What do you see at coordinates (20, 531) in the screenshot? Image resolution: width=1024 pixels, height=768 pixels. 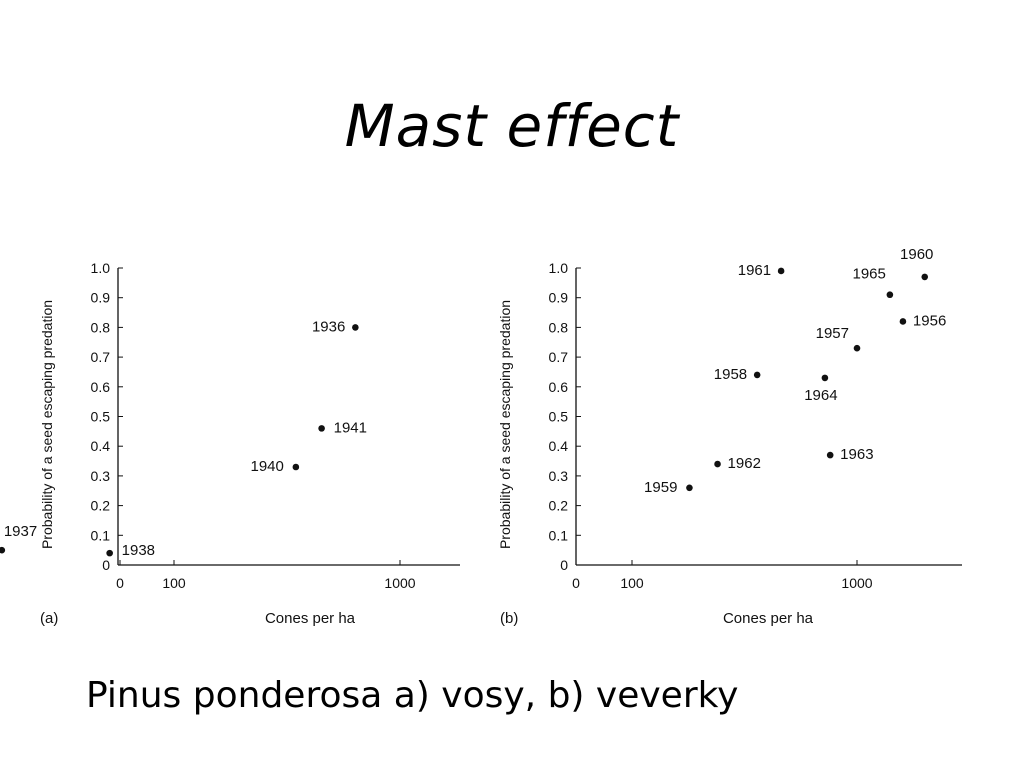 I see `point-label: 1937` at bounding box center [20, 531].